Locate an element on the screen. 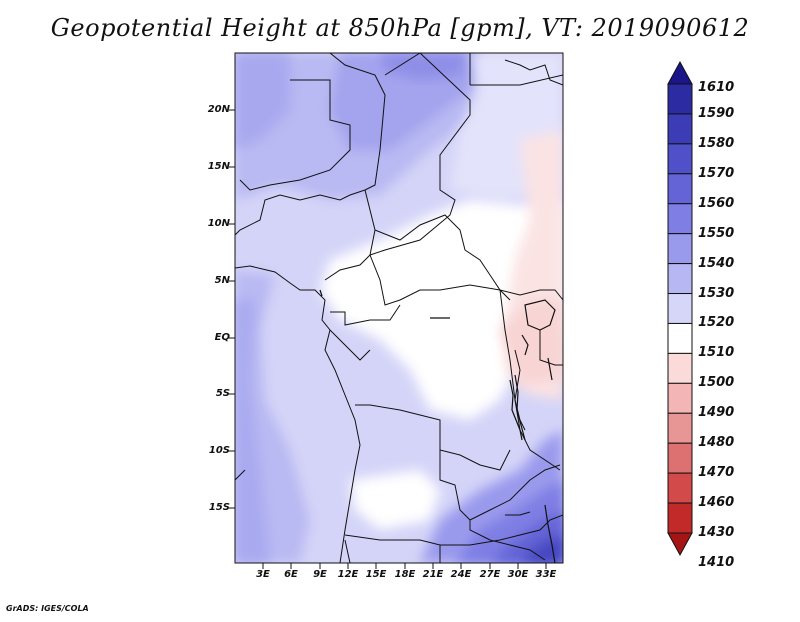  lon-label: 27E is located at coordinates (490, 574).